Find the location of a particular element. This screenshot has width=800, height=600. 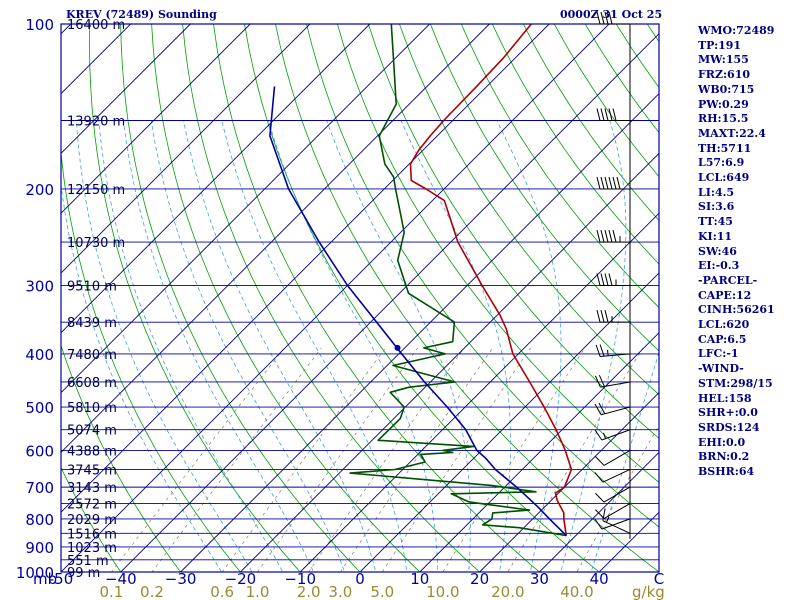

mixing-ratio-unit: g/kg is located at coordinates (648, 591).